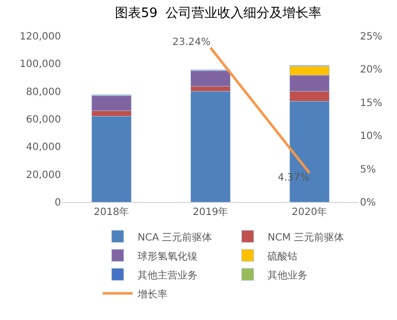 The height and width of the screenshot is (320, 397). I want to click on legend-label: NCM 三元前驱体, so click(306, 237).